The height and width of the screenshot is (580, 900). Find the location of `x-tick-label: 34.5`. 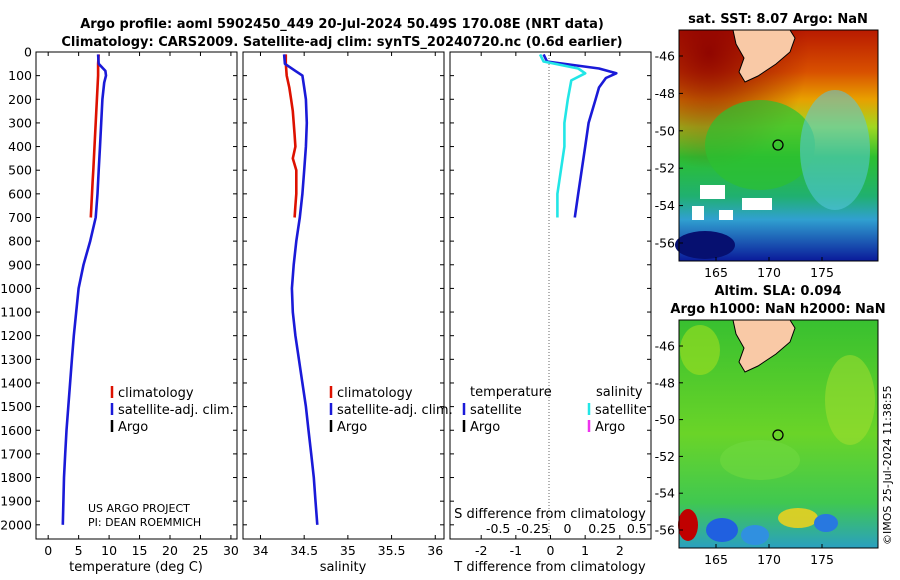

x-tick-label: 34.5 is located at coordinates (304, 550).